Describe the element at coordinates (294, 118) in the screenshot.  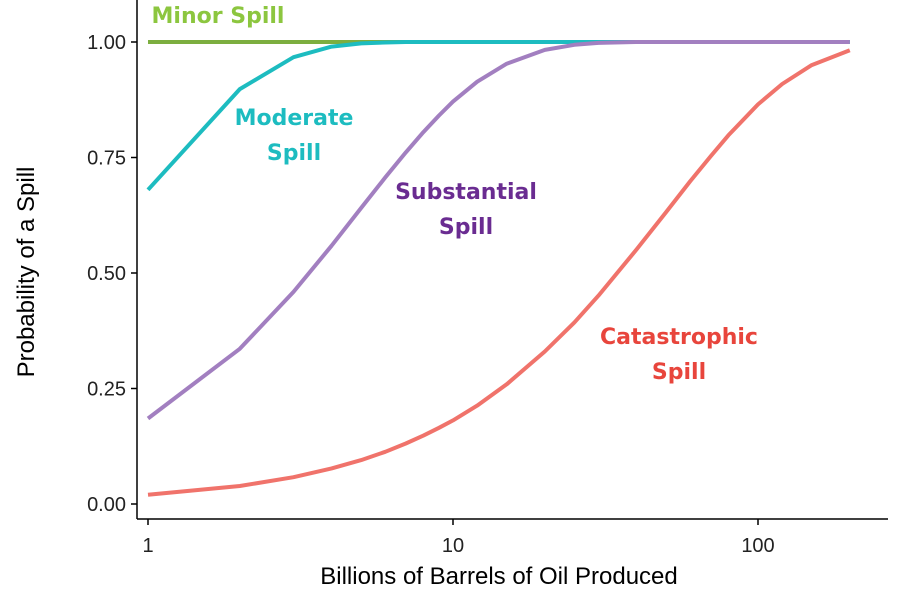
I see `series-annotation: Moderate` at that location.